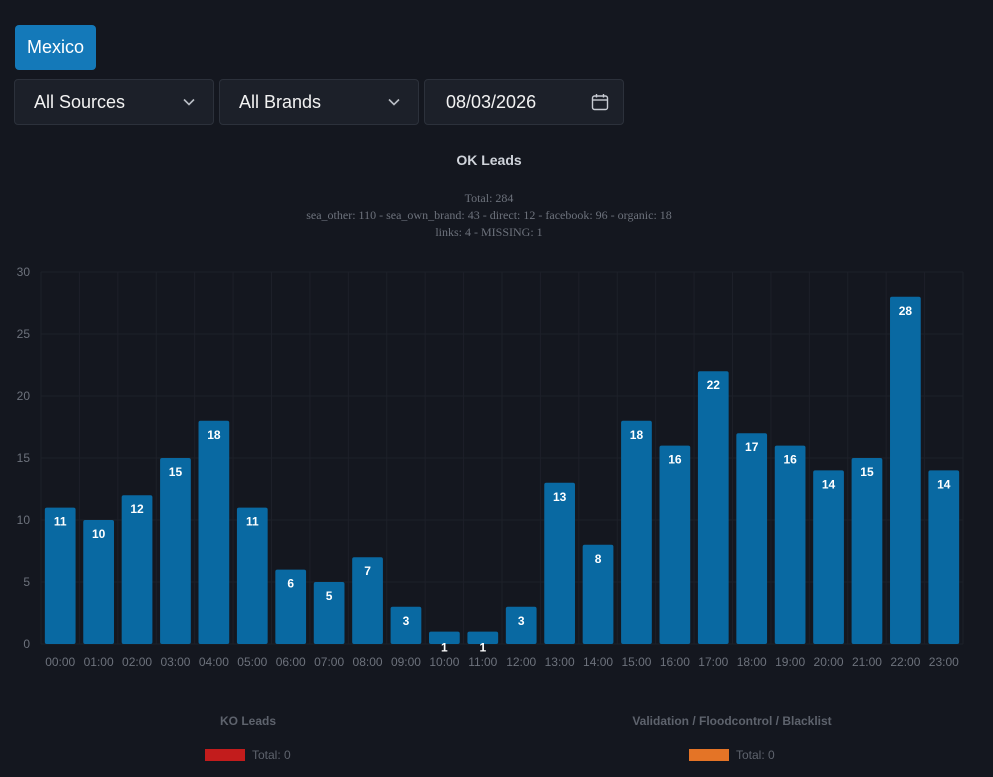 The image size is (993, 777). What do you see at coordinates (26, 644) in the screenshot?
I see `y-tick-label: 0` at bounding box center [26, 644].